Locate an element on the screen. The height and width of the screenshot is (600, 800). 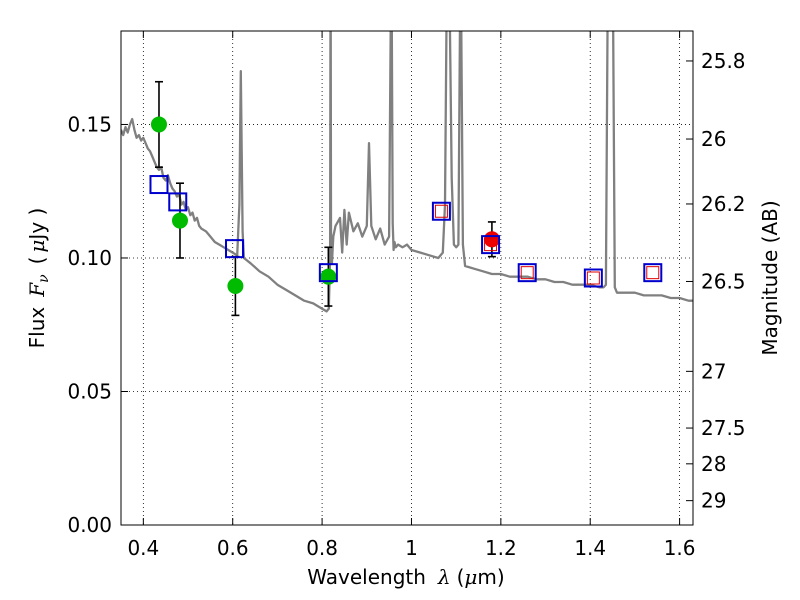
y2-axis-label: Magnitude (AB) is located at coordinates (770, 277).